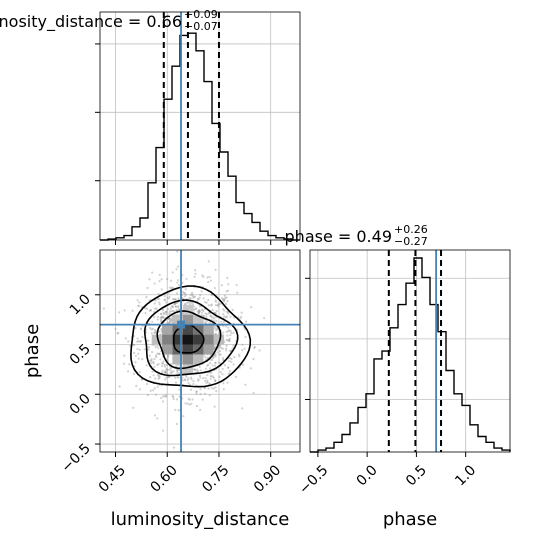 The width and height of the screenshot is (550, 550). What do you see at coordinates (200, 351) in the screenshot?
I see `panel-frame-joint` at bounding box center [200, 351].